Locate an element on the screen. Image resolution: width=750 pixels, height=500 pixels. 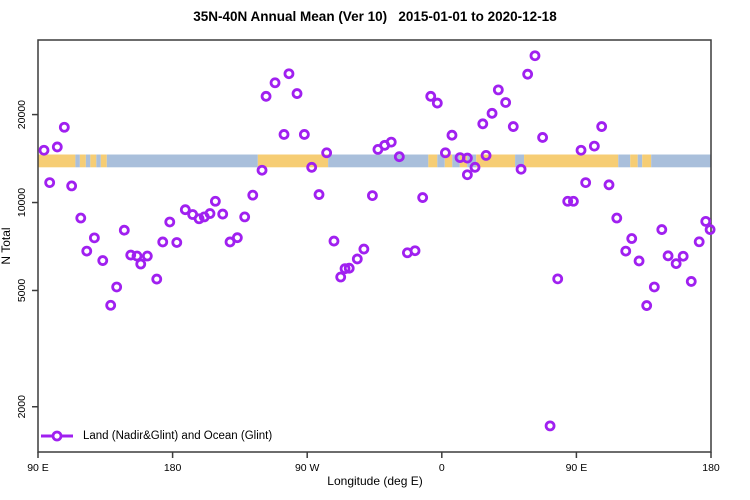
x-tick-label: 90 W is located at coordinates (307, 468).